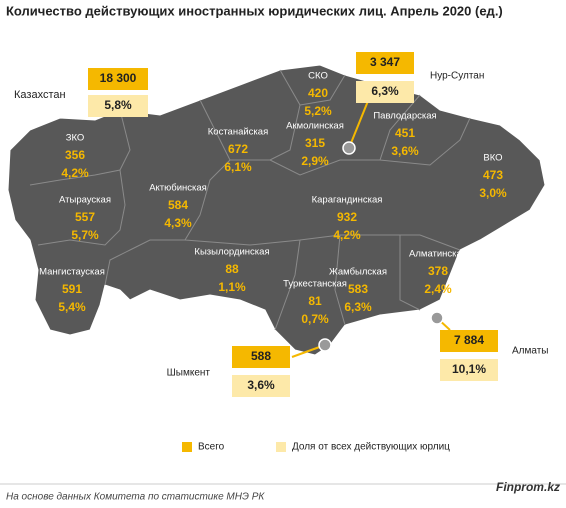 The width and height of the screenshot is (566, 508). I want to click on region-total: 557, so click(85, 217).